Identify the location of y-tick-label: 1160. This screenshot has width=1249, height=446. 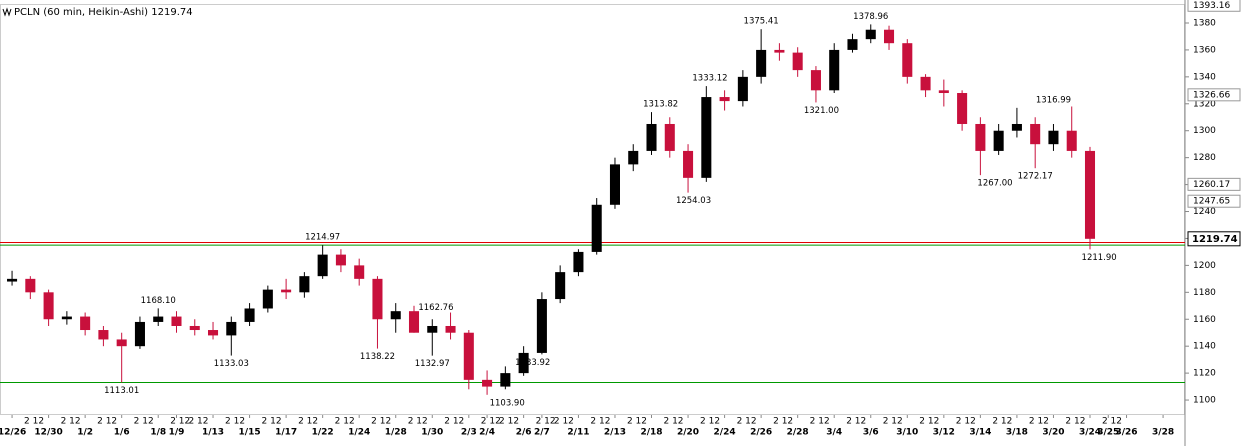
(1204, 320).